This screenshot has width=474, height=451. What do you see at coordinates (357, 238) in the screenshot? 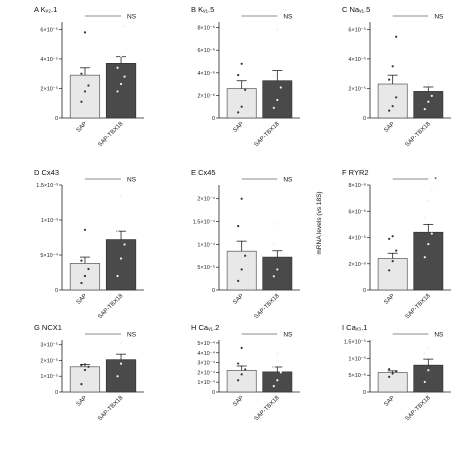
I see `y-tick-label: 4×10⁻⁶` at bounding box center [357, 238].